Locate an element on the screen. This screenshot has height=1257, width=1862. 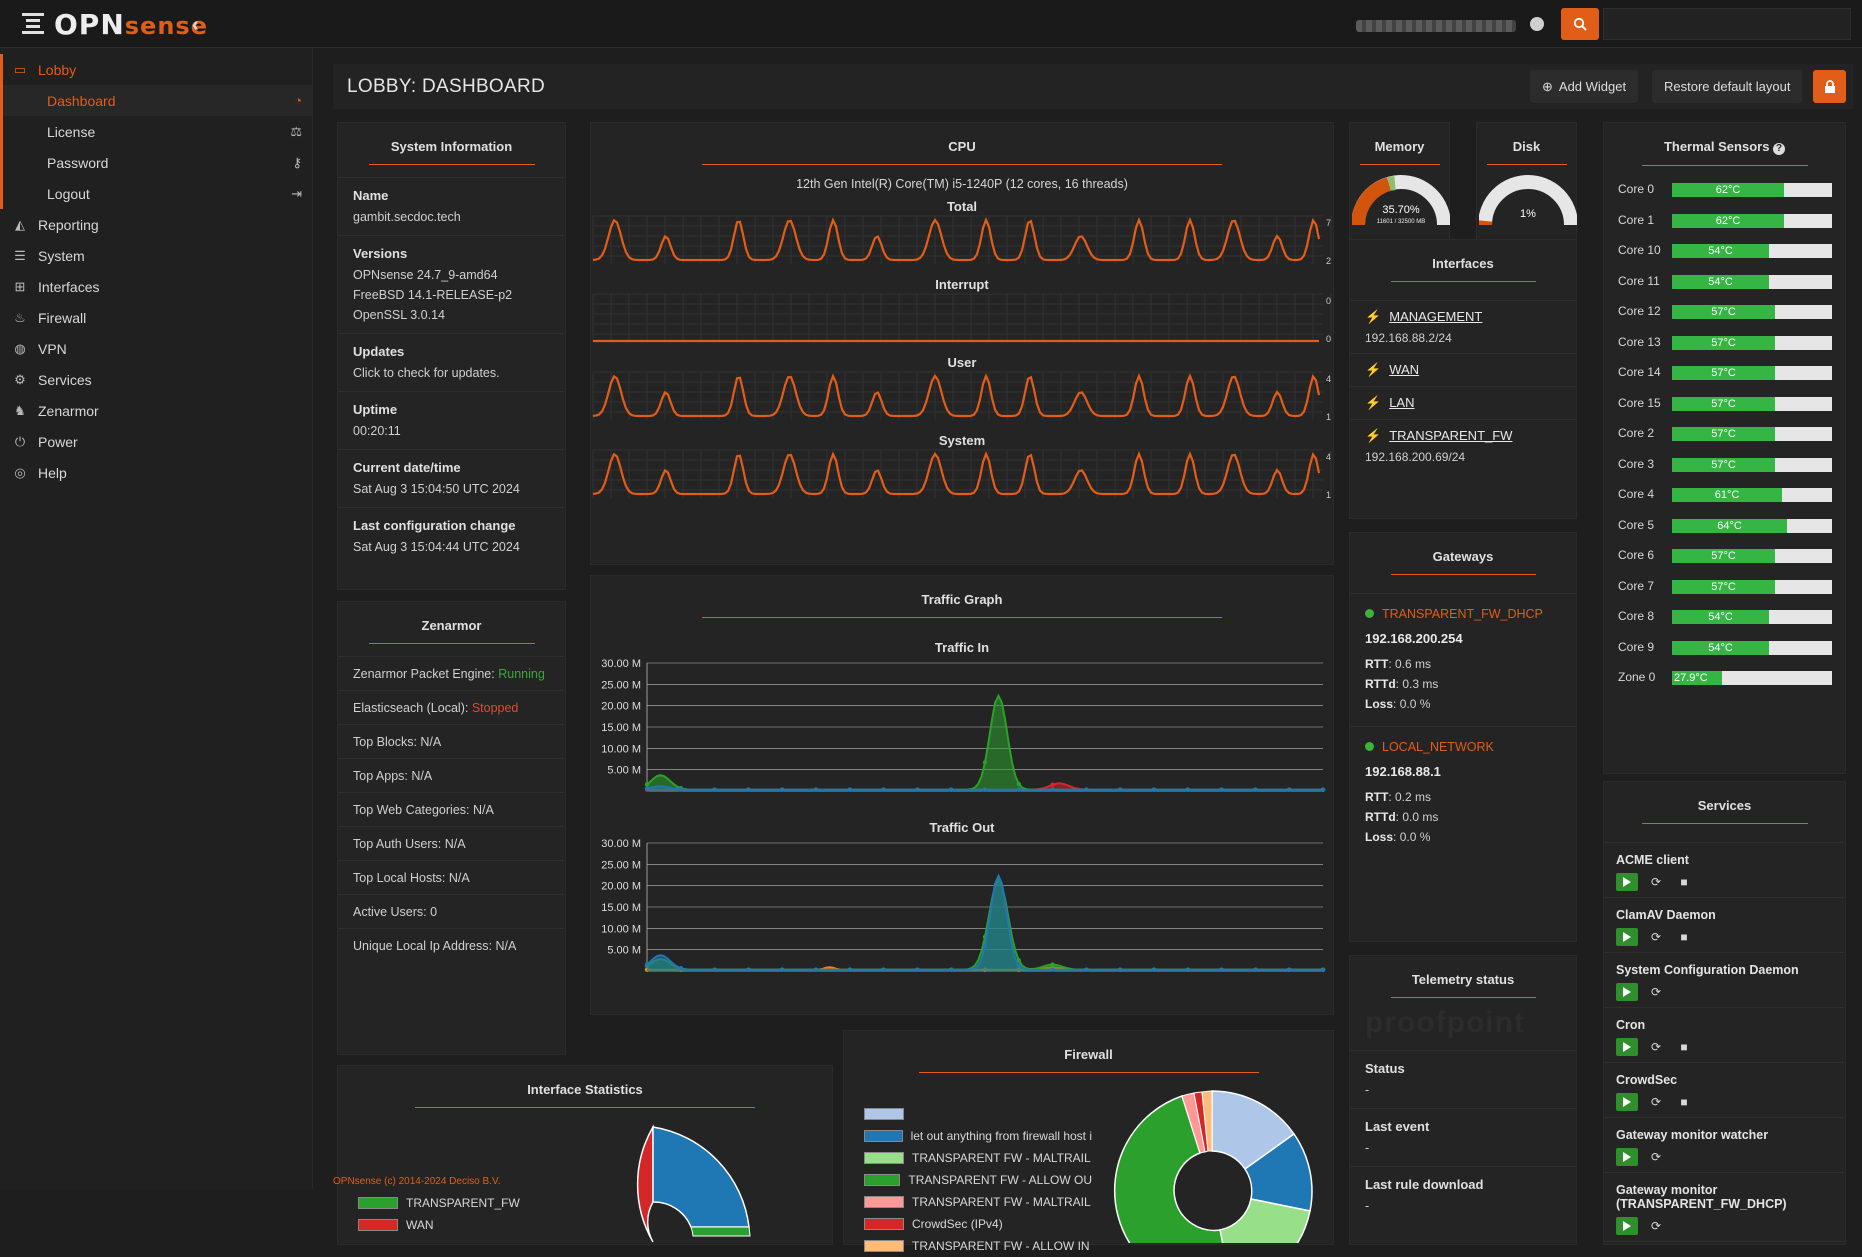
sidebar-item-system: ☰System is located at coordinates (156, 255).